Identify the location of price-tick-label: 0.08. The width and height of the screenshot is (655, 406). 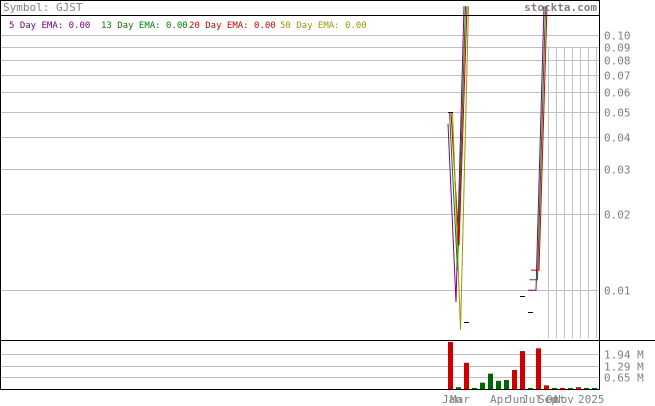
(617, 61).